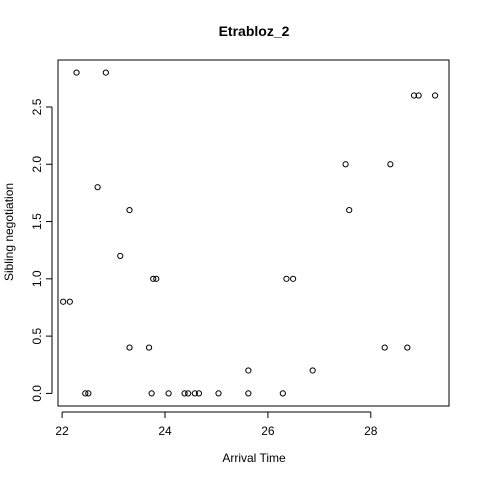 The image size is (480, 485). What do you see at coordinates (165, 431) in the screenshot?
I see `x-tick-label: 24` at bounding box center [165, 431].